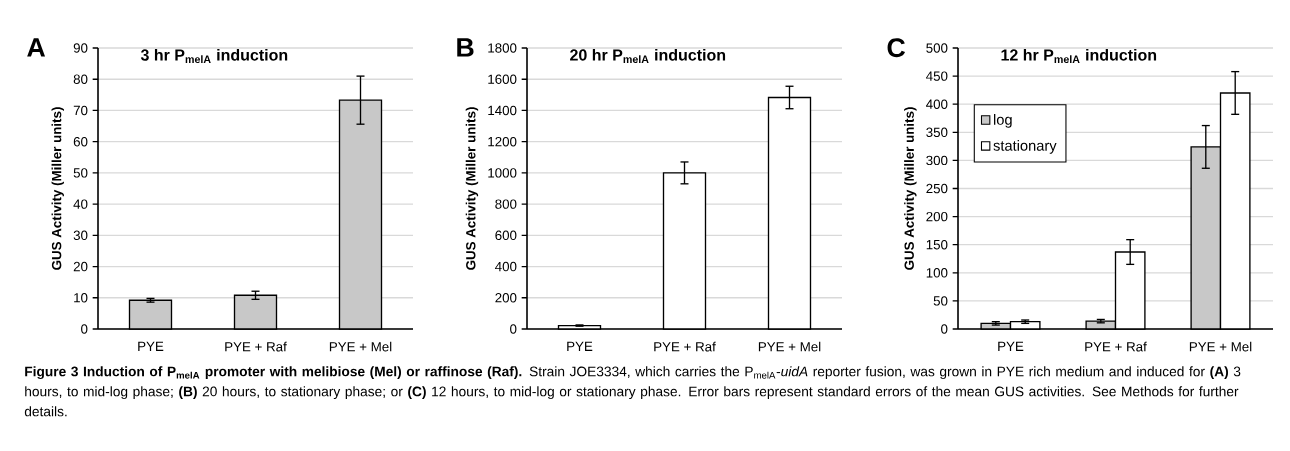 This screenshot has width=1290, height=451. I want to click on y-tick-label: 450, so click(937, 76).